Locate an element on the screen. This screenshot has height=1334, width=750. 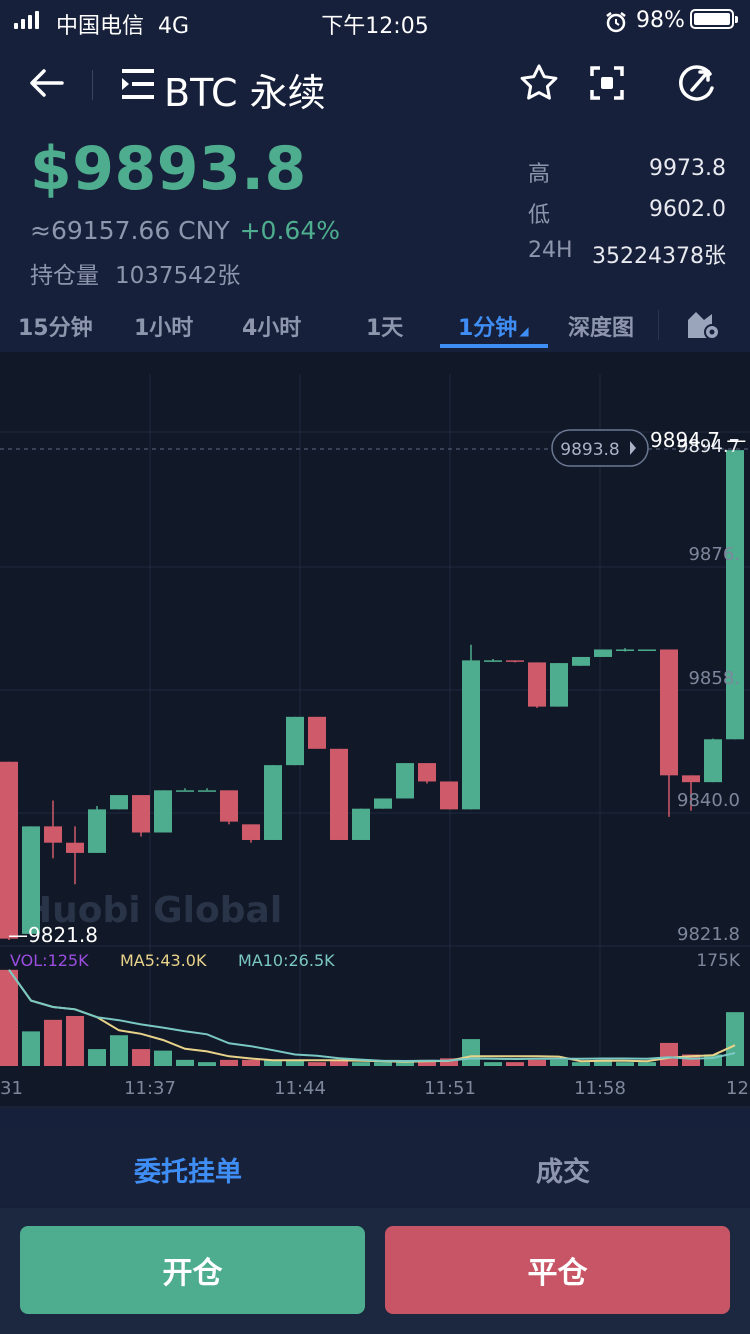
nav-divider is located at coordinates (92, 85).